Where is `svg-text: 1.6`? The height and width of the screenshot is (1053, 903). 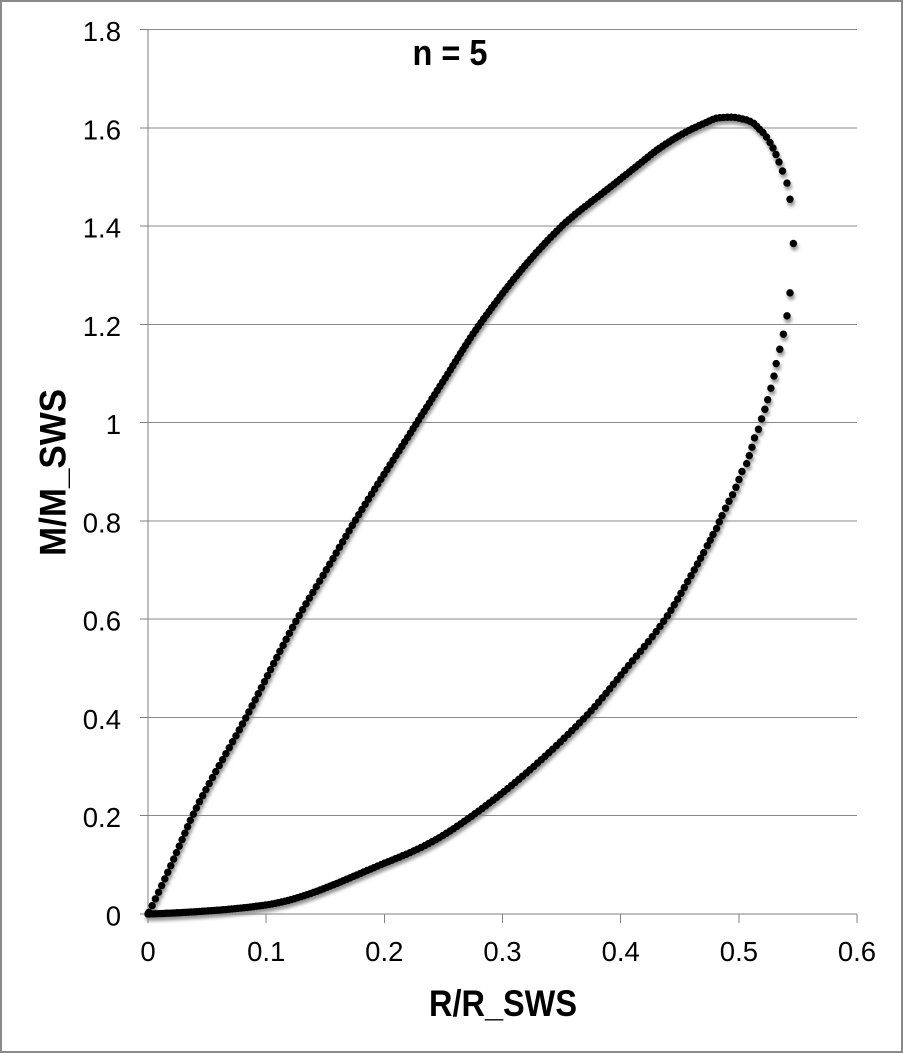
svg-text: 1.6 is located at coordinates (102, 129).